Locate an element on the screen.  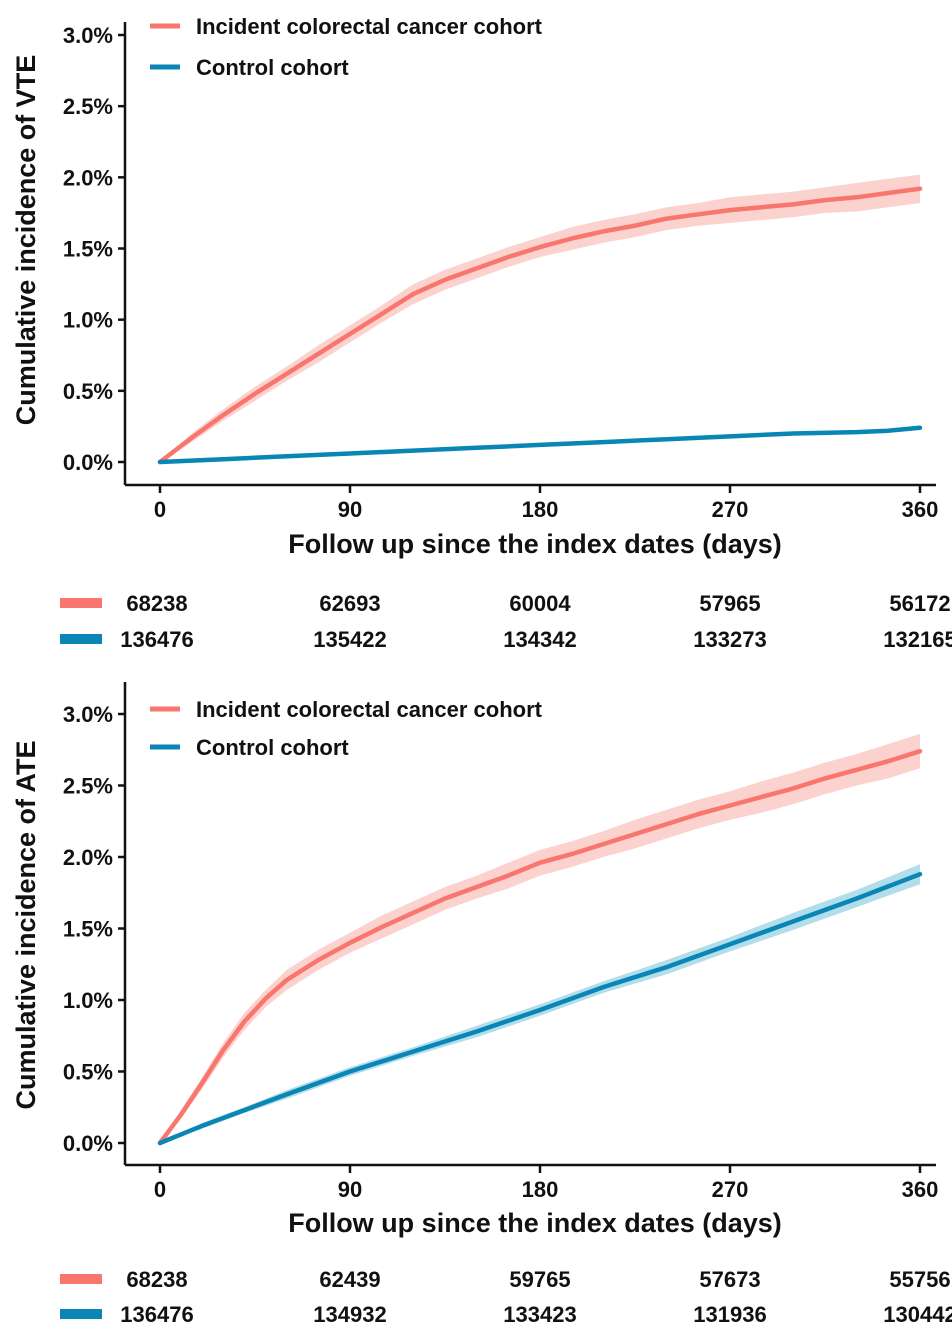
vte-y-tick-label: 3.0% is located at coordinates (88, 35).